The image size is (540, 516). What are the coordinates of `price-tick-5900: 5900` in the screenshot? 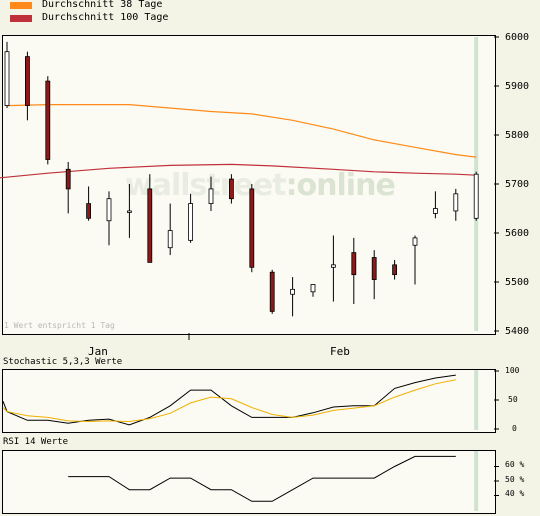 It's located at (517, 86).